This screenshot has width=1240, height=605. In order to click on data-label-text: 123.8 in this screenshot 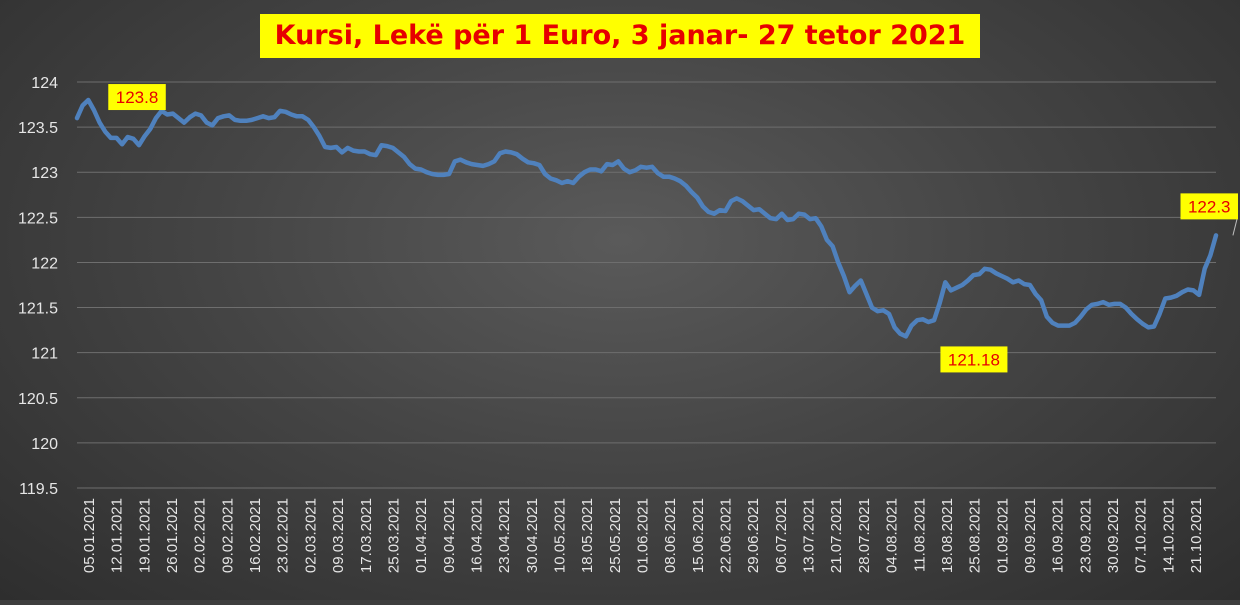, I will do `click(137, 97)`.